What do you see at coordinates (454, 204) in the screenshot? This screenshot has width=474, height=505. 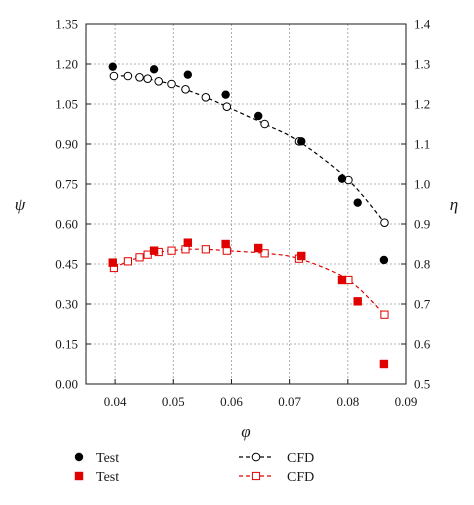 I see `y-axis-right-label: η` at bounding box center [454, 204].